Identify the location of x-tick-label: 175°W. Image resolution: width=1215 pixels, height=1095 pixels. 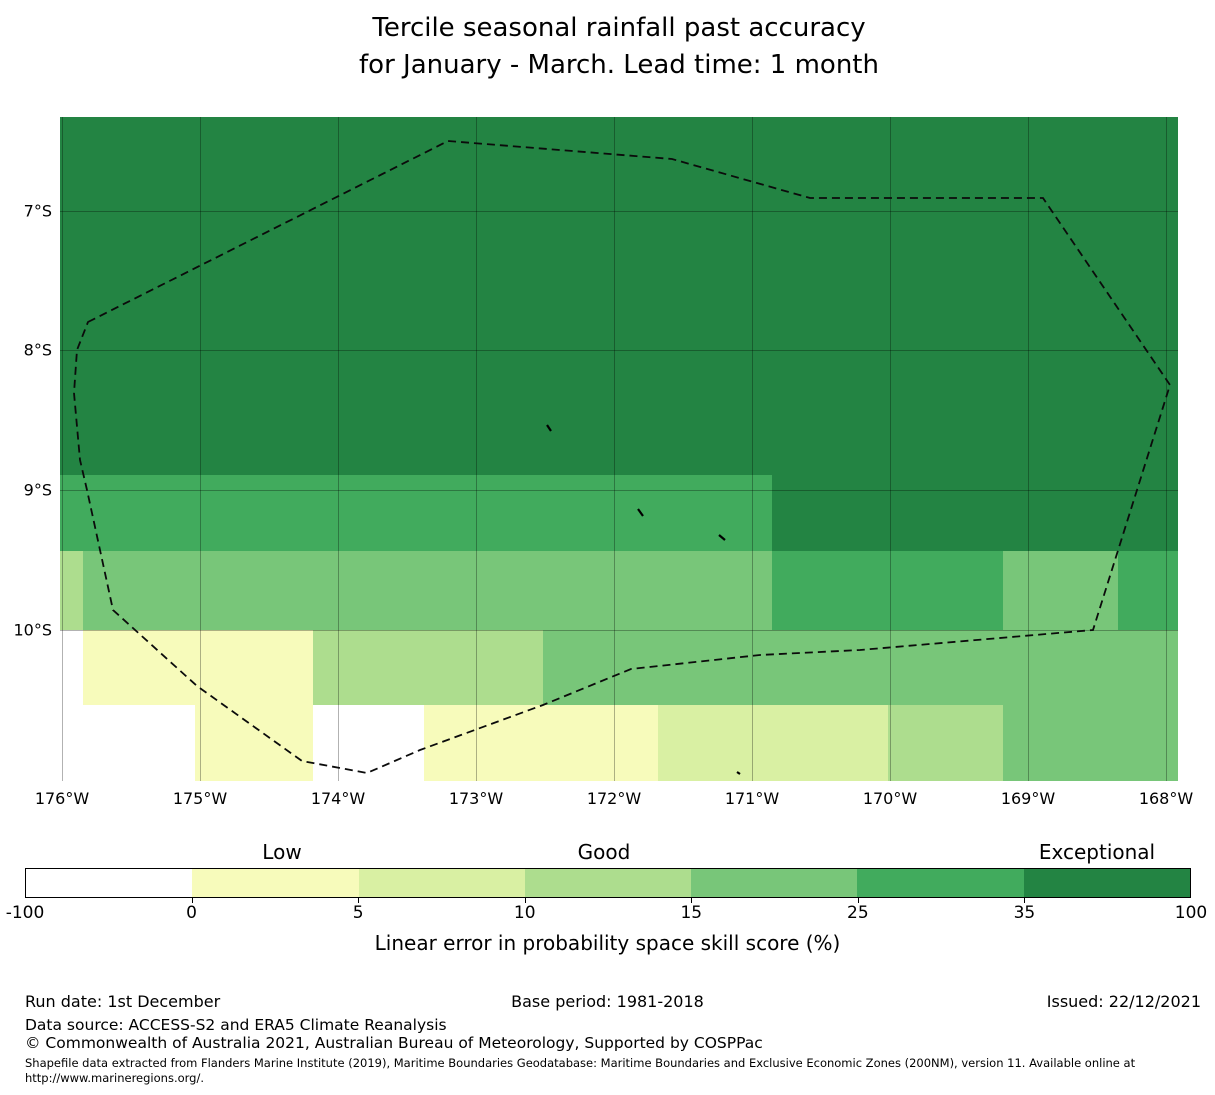
(200, 798).